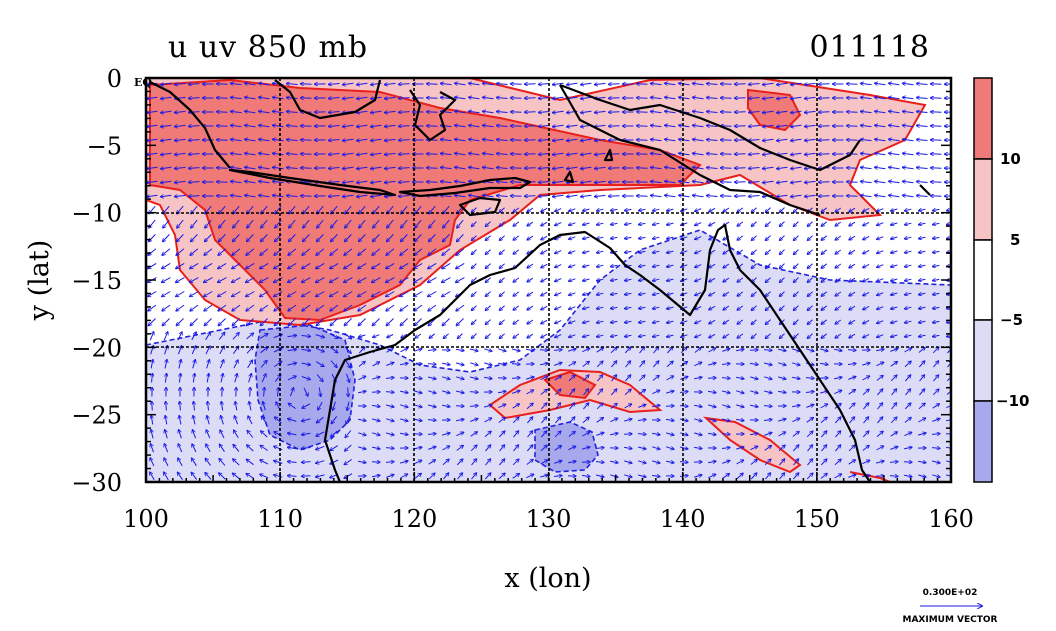 The image size is (1056, 631). I want to click on colorbar-label-5: 5, so click(1015, 240).